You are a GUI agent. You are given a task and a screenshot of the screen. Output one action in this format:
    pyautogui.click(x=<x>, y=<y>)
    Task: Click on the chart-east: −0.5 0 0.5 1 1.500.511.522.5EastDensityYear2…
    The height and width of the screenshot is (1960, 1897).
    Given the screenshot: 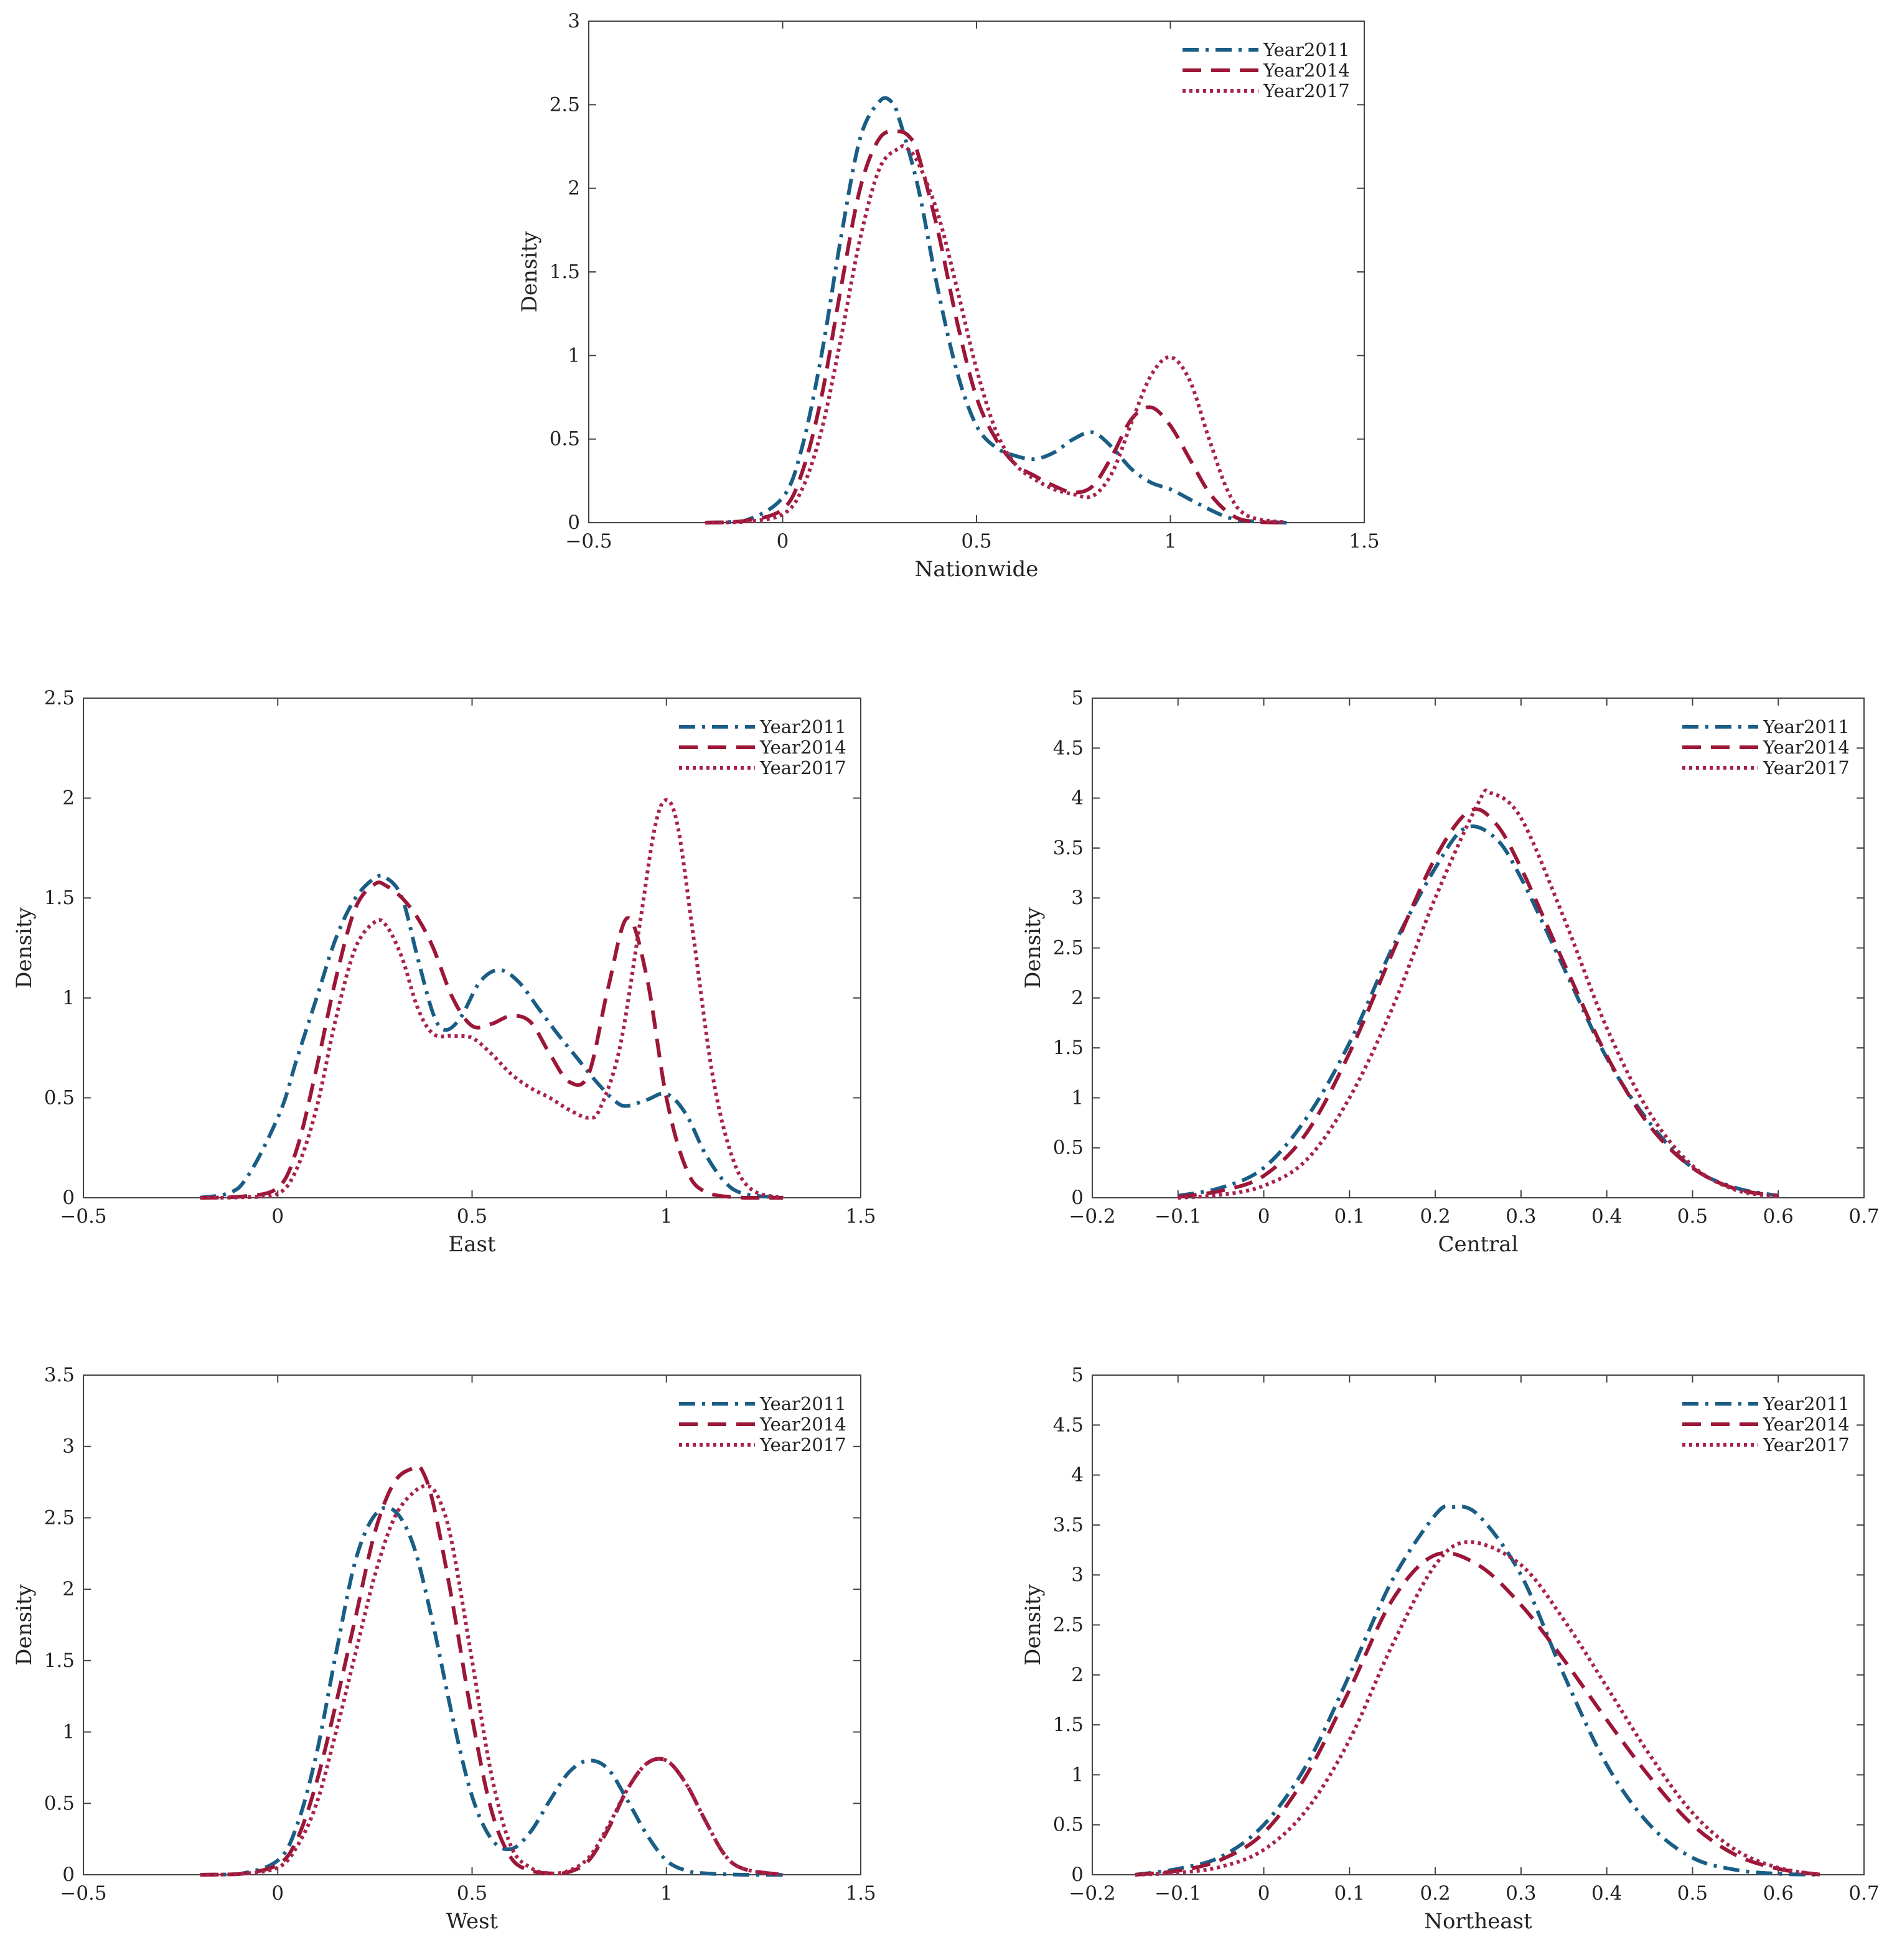 What is the action you would take?
    pyautogui.click(x=444, y=972)
    